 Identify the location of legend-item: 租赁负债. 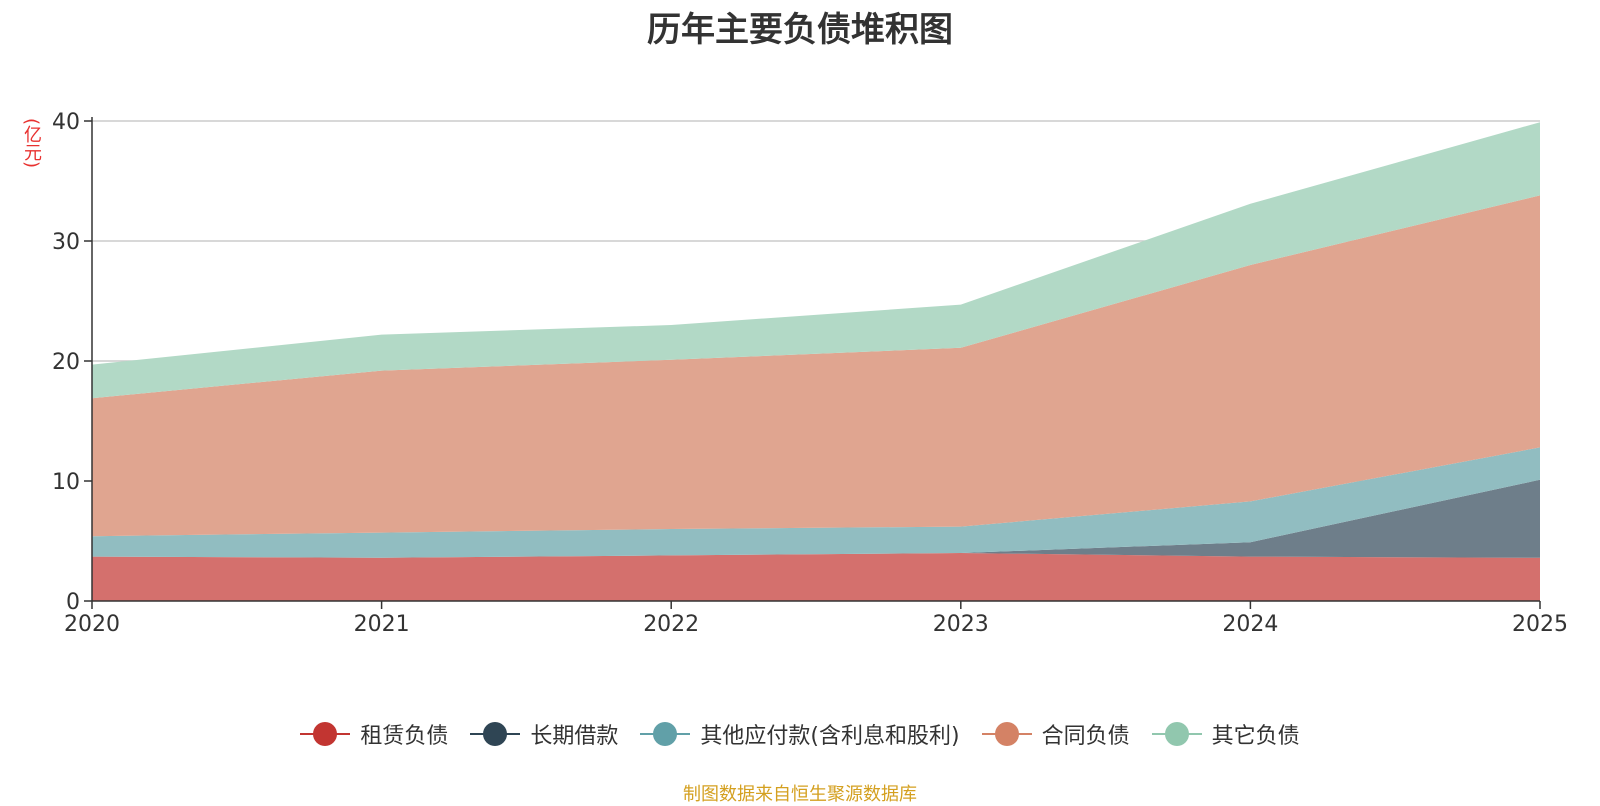
(374, 734).